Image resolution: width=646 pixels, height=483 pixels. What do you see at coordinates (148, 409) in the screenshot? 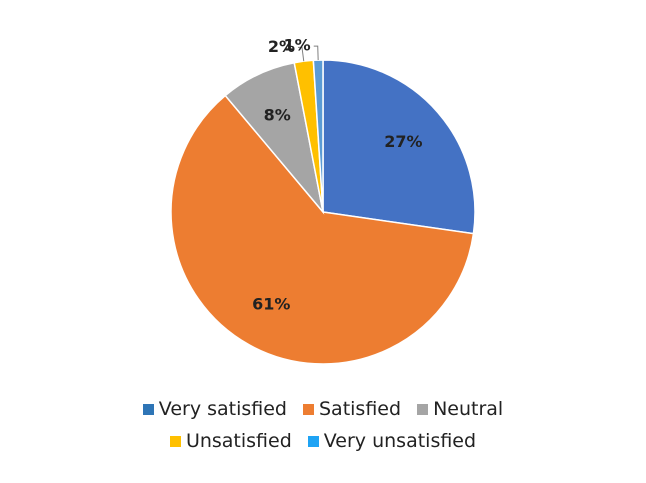
I see `legend-swatch-very-satisfied` at bounding box center [148, 409].